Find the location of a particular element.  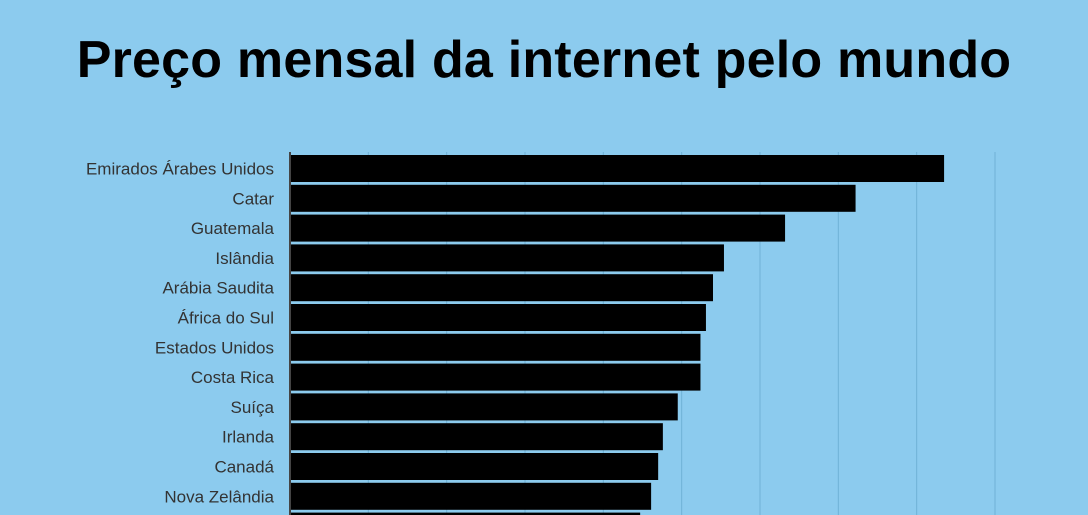

chart-title: Preço mensal da internet pelo mundo is located at coordinates (544, 60).